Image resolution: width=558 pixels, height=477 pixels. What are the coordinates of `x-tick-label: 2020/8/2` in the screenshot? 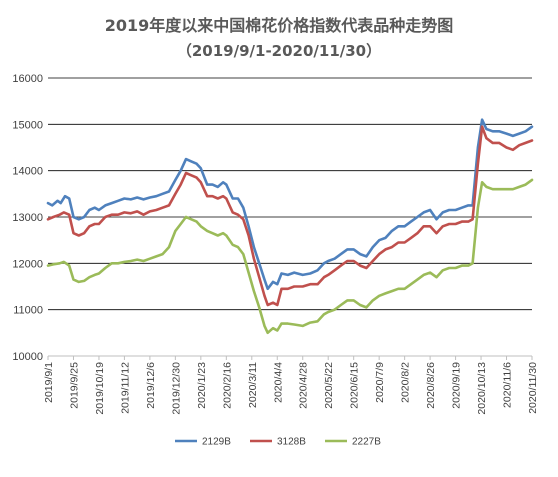 It's located at (406, 382).